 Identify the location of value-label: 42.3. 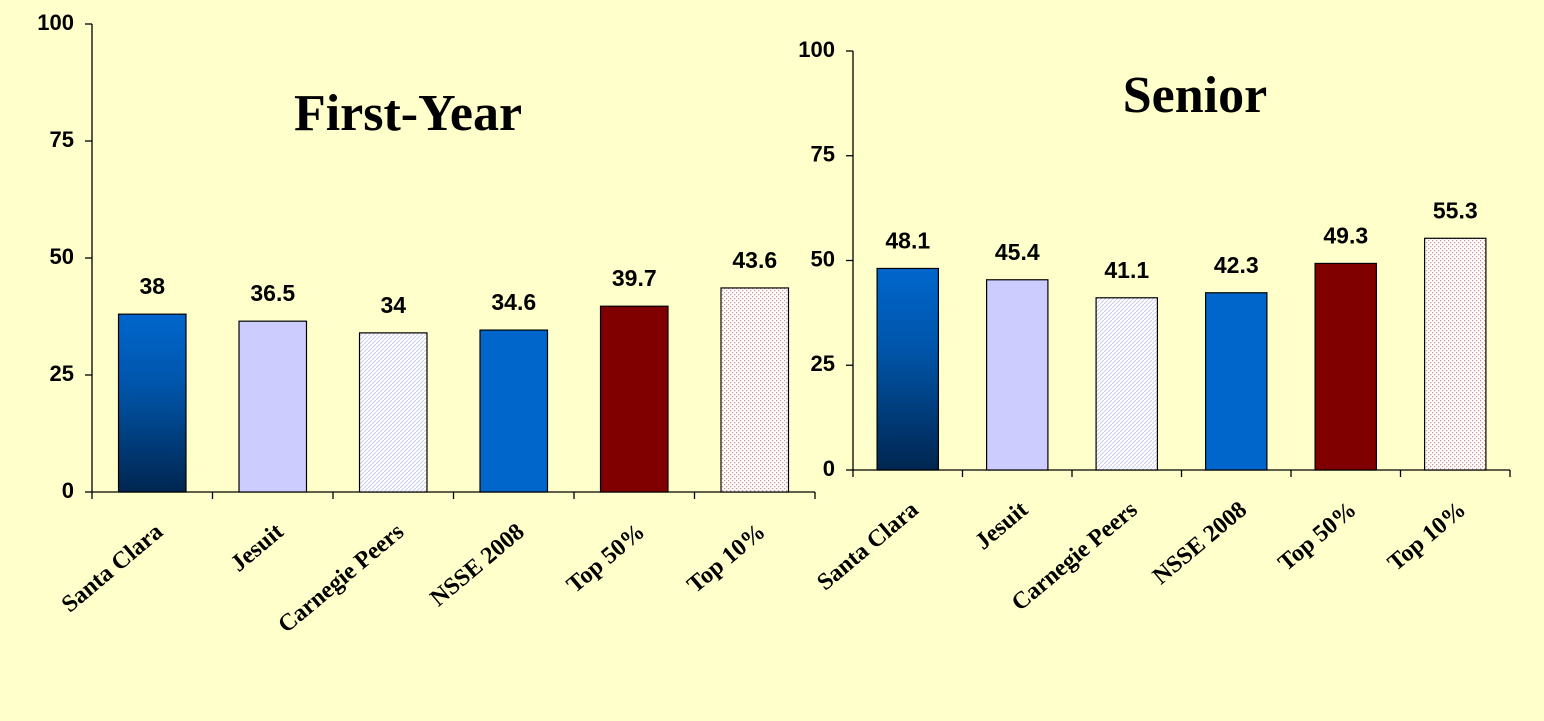
(1236, 265).